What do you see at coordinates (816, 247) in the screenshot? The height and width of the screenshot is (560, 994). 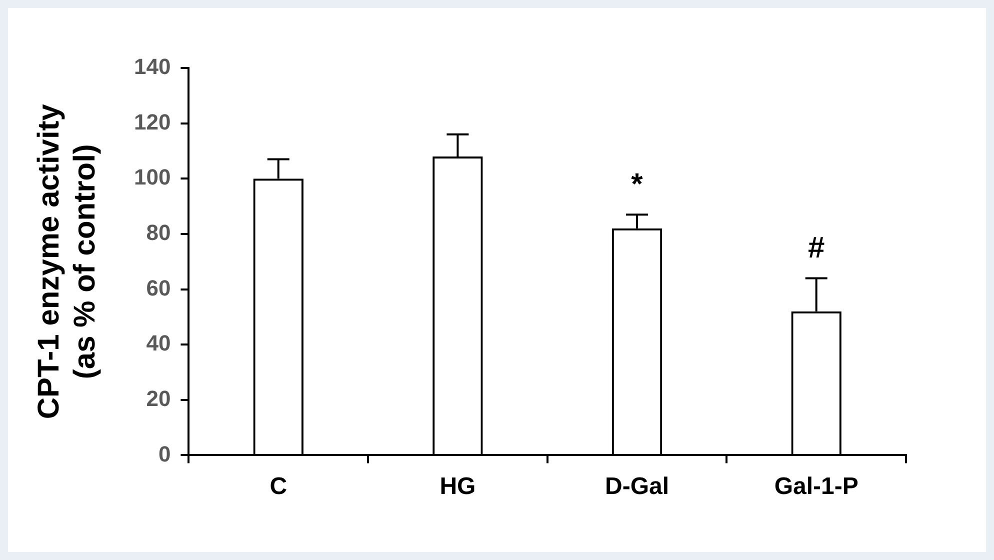 I see `annotation: #` at bounding box center [816, 247].